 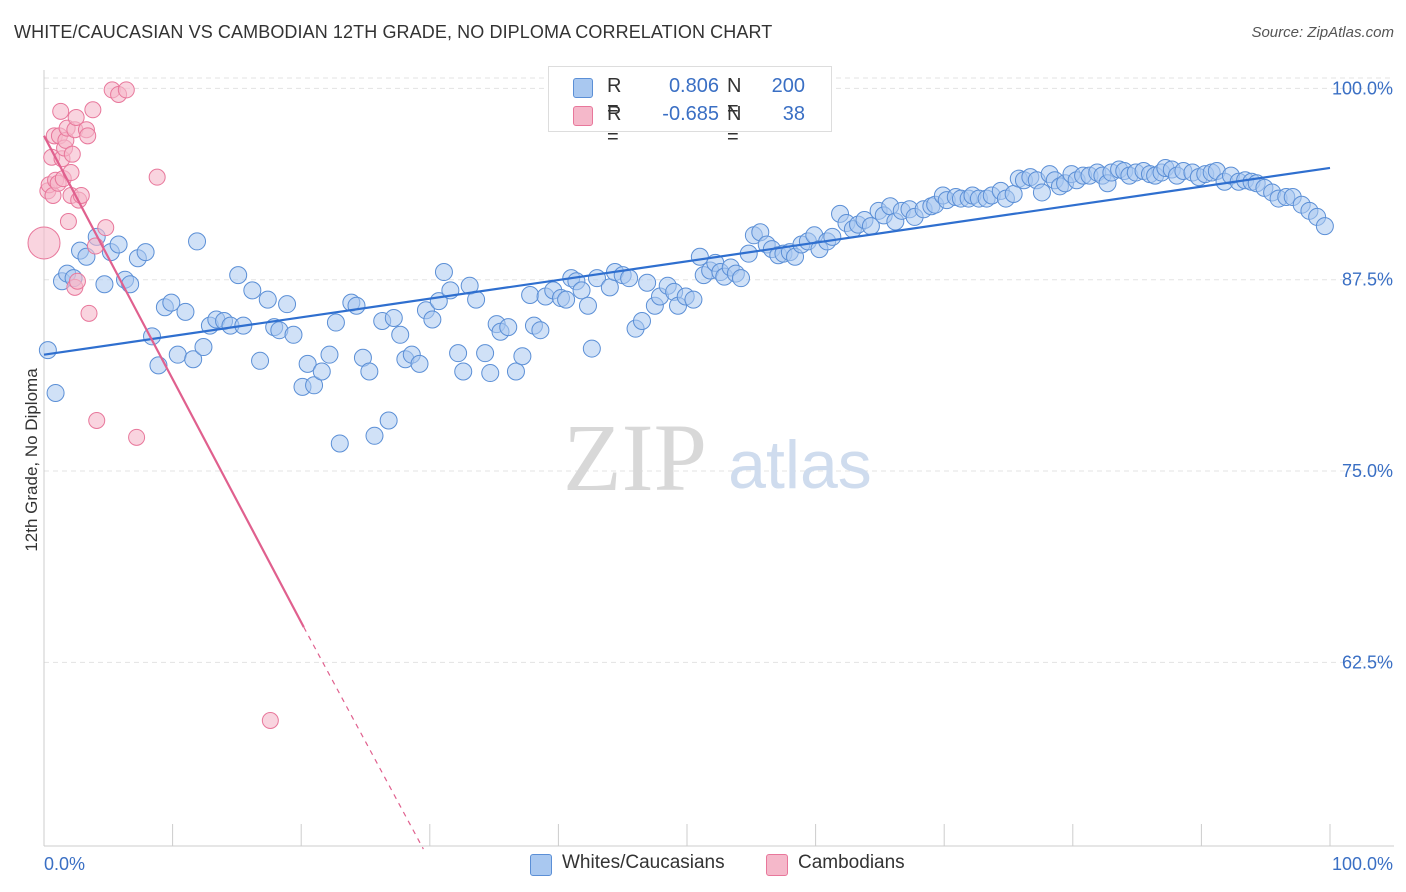 I want to click on series-legend: Whites/Caucasians Cambodians, so click(x=703, y=865).